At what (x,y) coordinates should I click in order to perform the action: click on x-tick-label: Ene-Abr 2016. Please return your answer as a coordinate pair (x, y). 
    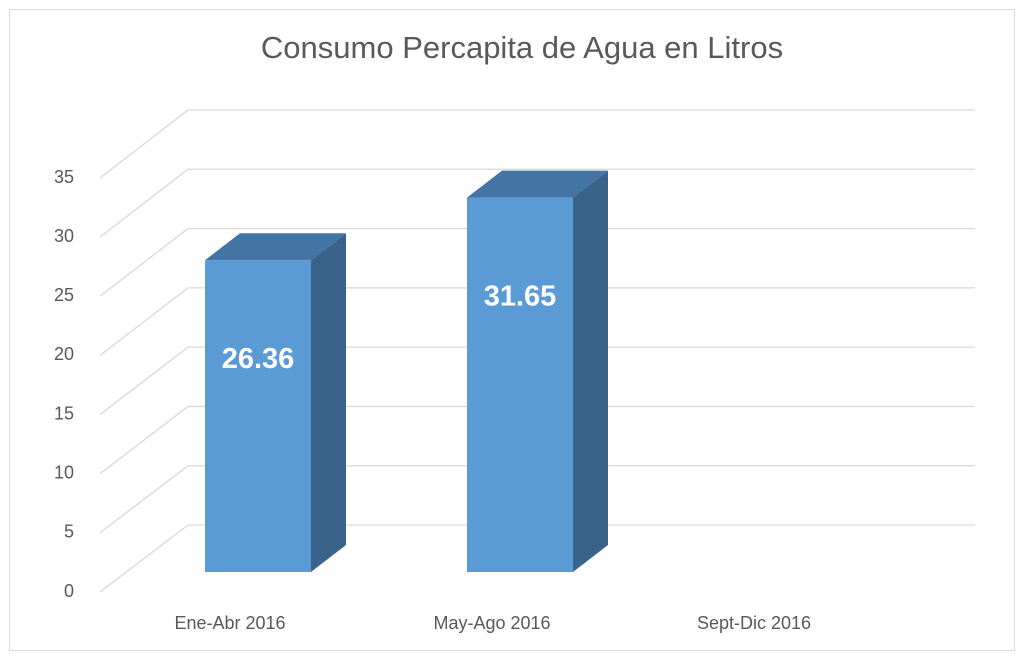
    Looking at the image, I should click on (229, 623).